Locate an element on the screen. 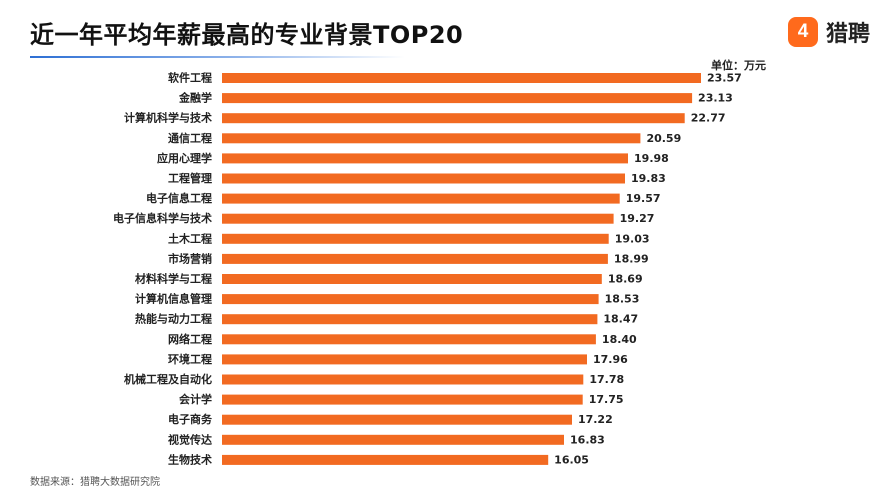  category-label: 电子信息科学与技术 is located at coordinates (162, 218).